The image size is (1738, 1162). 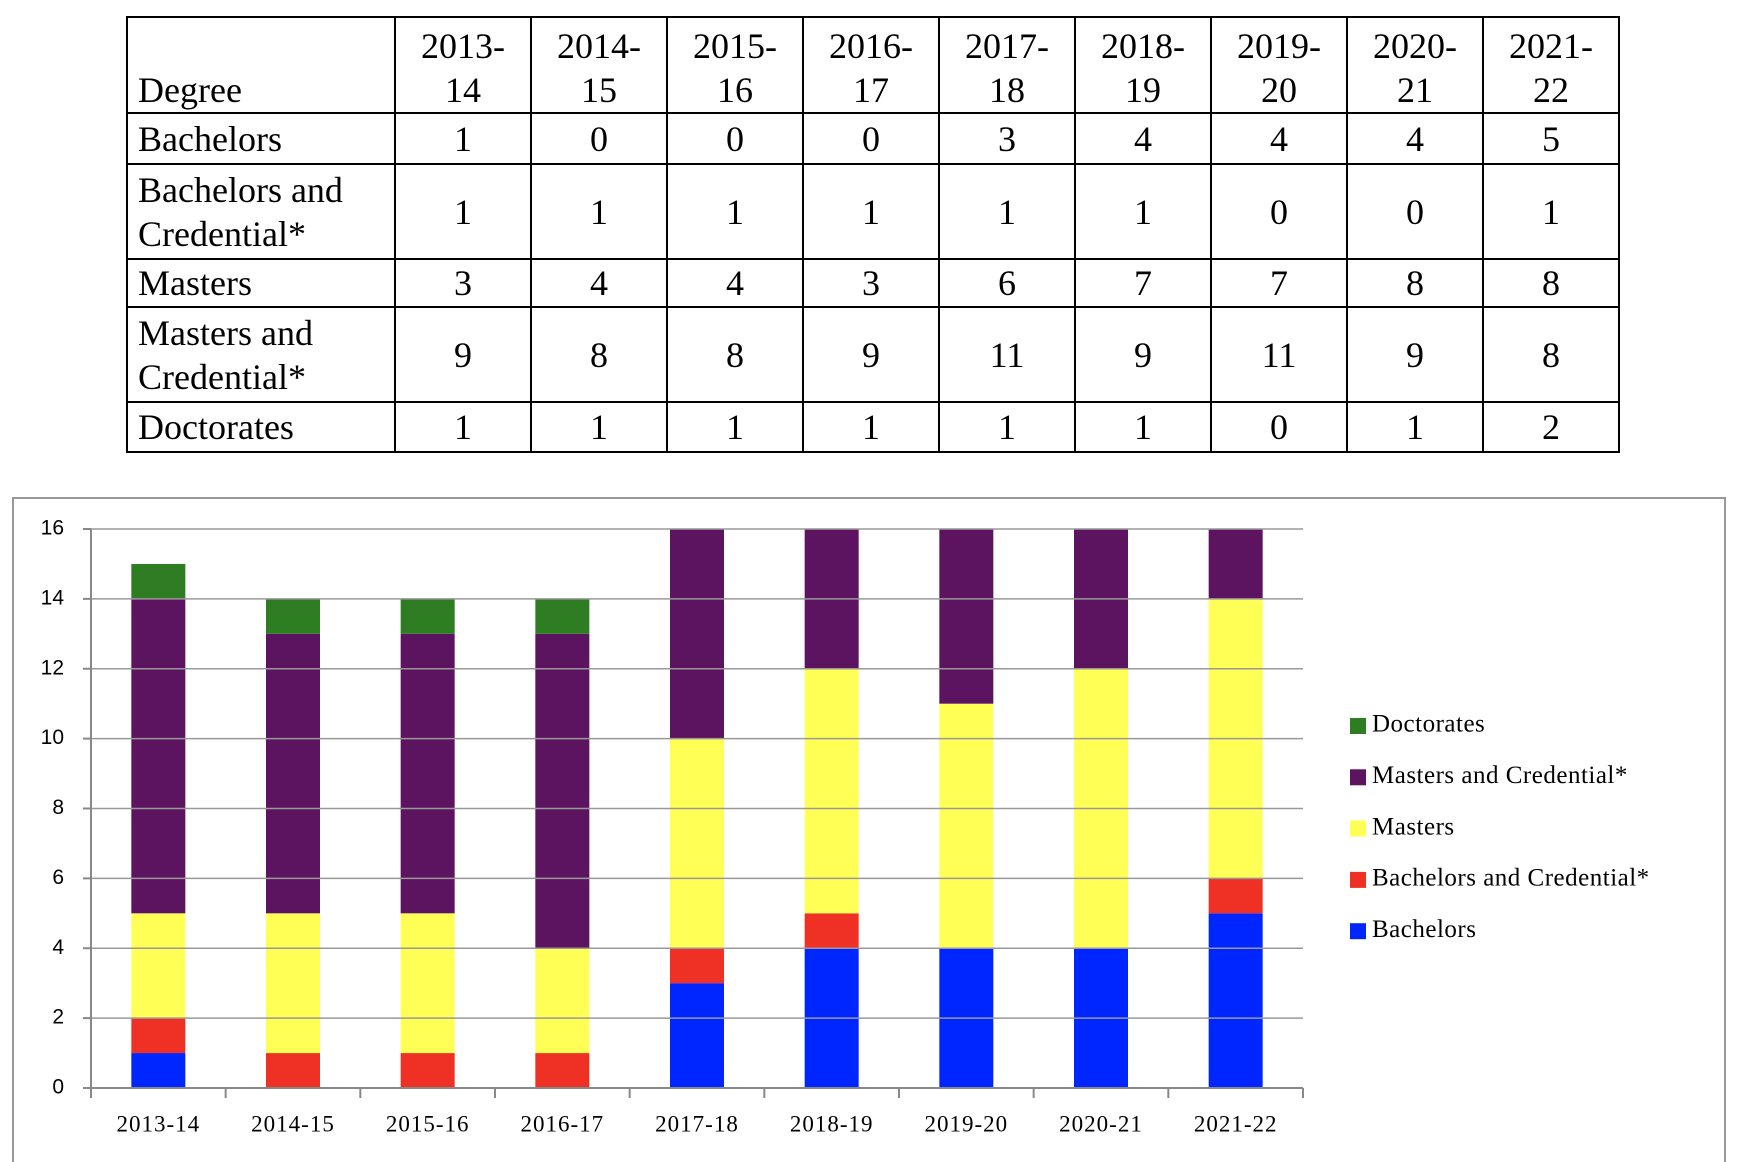 I want to click on x-tick-label: 2018-19, so click(x=832, y=1123).